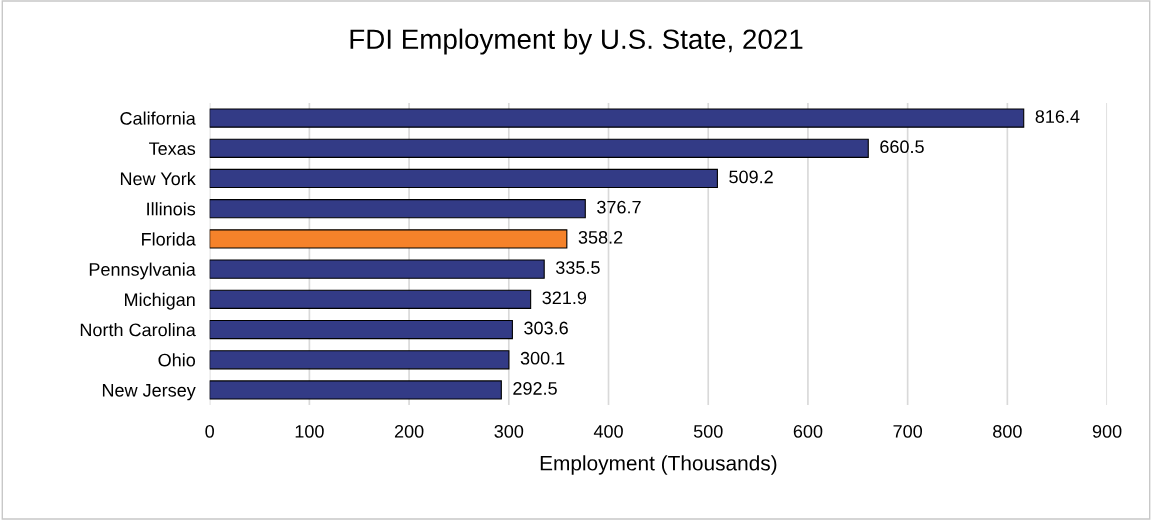  What do you see at coordinates (209, 431) in the screenshot?
I see `x-tick-label: 0` at bounding box center [209, 431].